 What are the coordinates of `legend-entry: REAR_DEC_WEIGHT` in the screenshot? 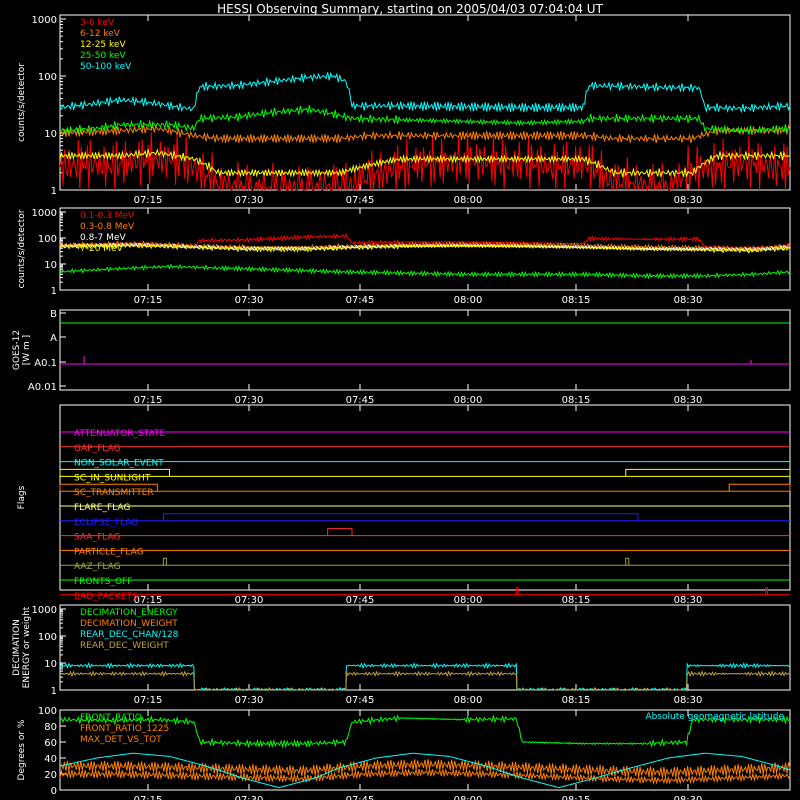 It's located at (124, 646).